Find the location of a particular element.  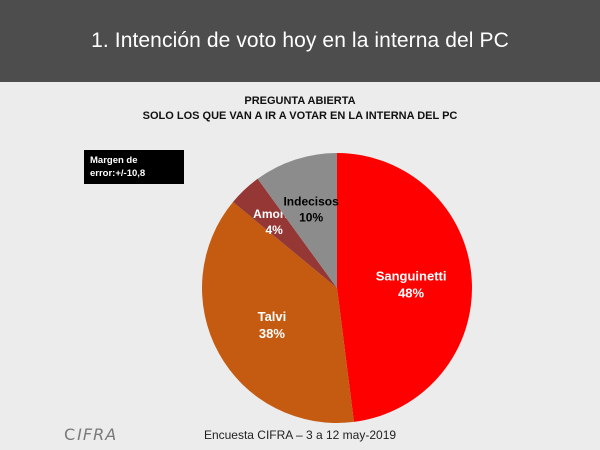

slice-label-indecisos: Indecisos is located at coordinates (311, 201).